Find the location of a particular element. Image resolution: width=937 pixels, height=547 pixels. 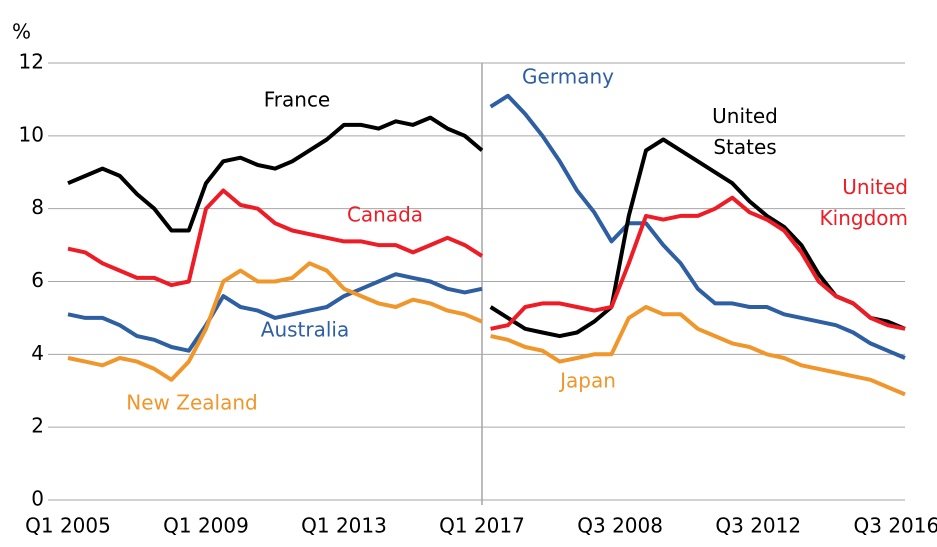

y-axis-label: % is located at coordinates (21, 32).